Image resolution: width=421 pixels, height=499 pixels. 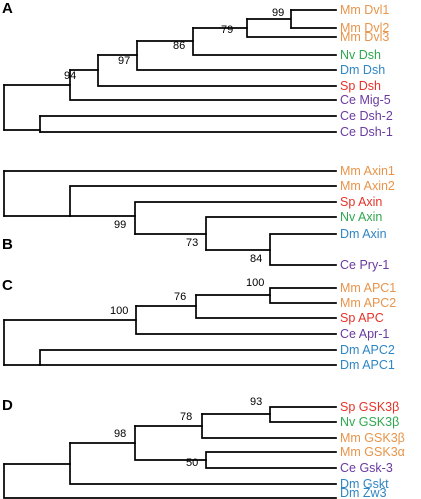 What do you see at coordinates (192, 463) in the screenshot?
I see `bootstrap-value: 50` at bounding box center [192, 463].